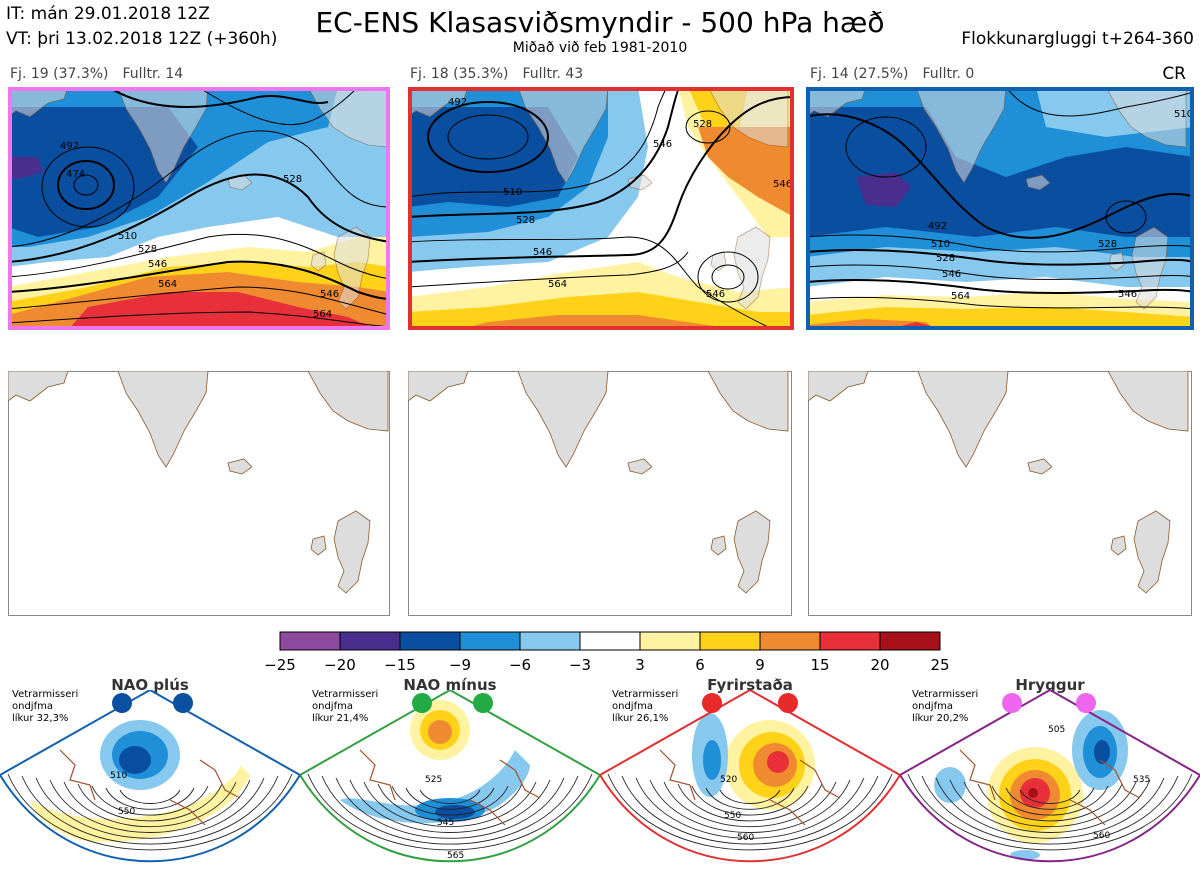 The image size is (1200, 871). I want to click on cluster-2-fulltr: Fulltr. 43, so click(553, 74).